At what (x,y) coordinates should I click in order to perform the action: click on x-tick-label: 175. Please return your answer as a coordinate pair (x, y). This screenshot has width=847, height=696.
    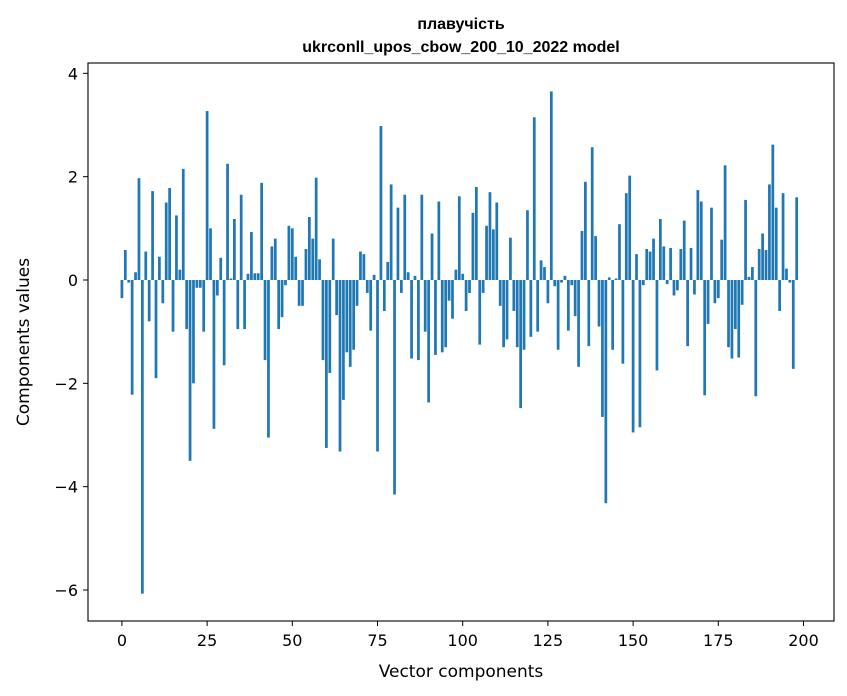
    Looking at the image, I should click on (718, 640).